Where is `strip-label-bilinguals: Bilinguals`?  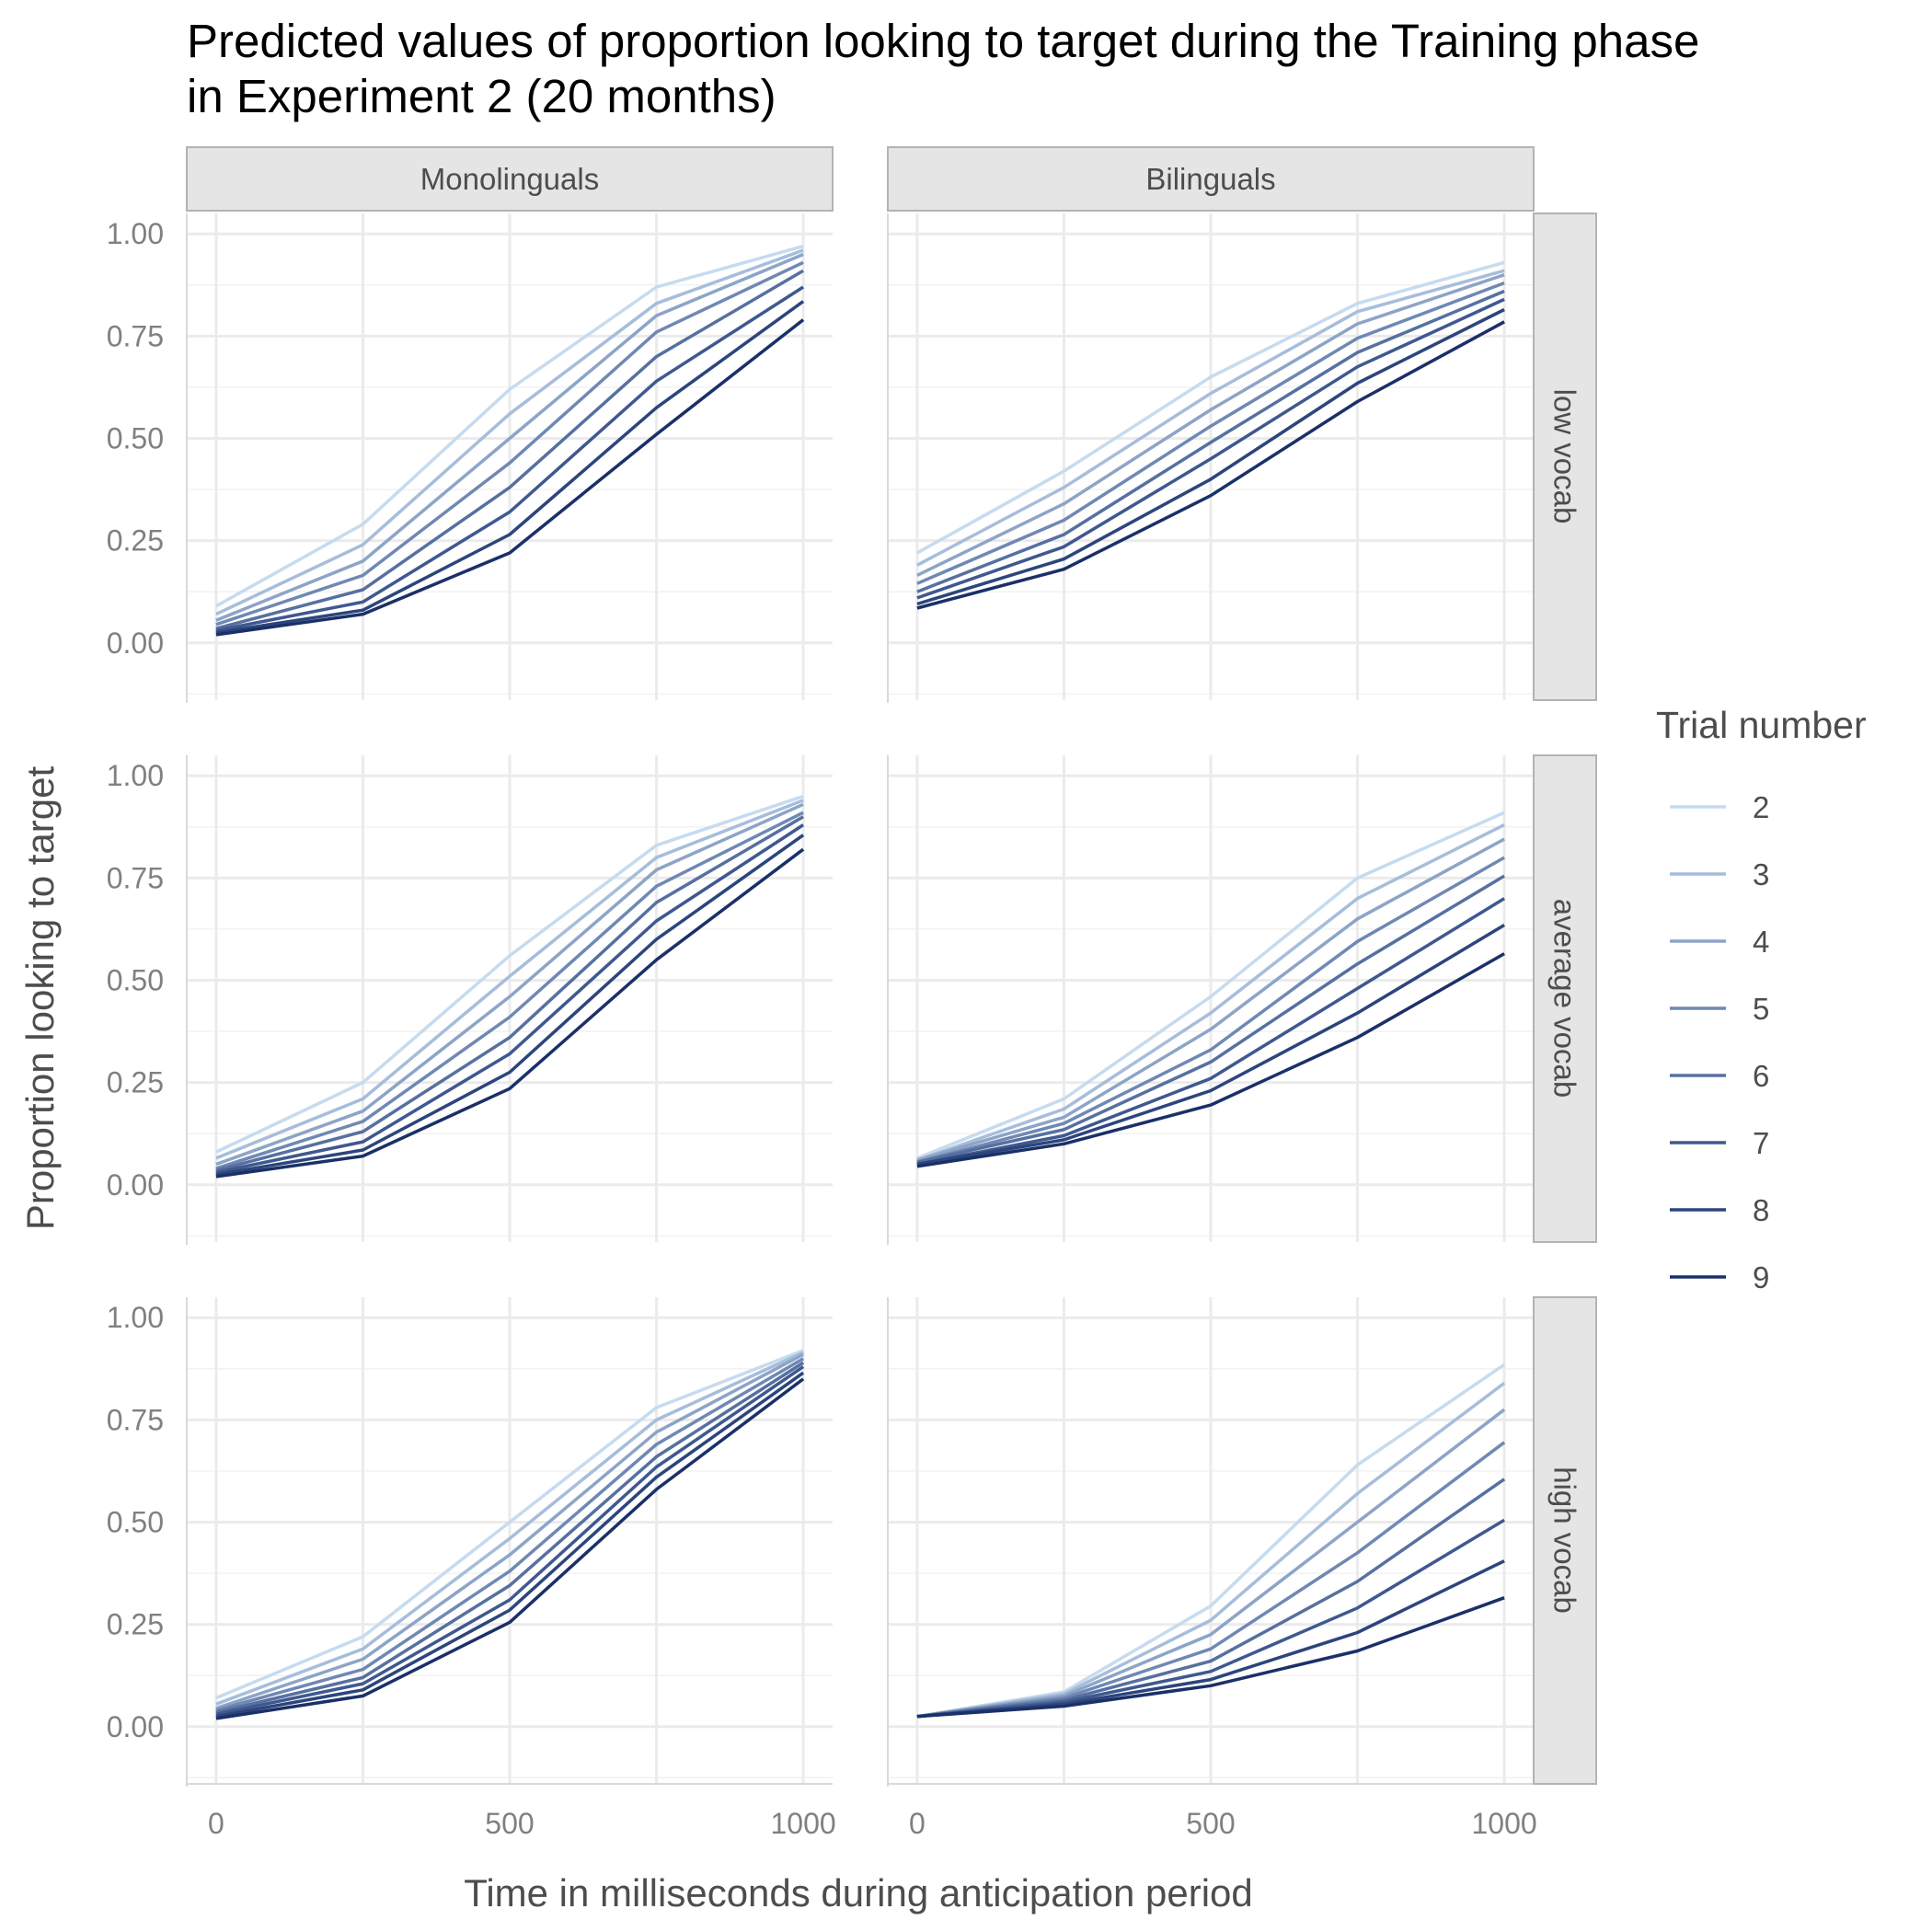 strip-label-bilinguals: Bilinguals is located at coordinates (1210, 179).